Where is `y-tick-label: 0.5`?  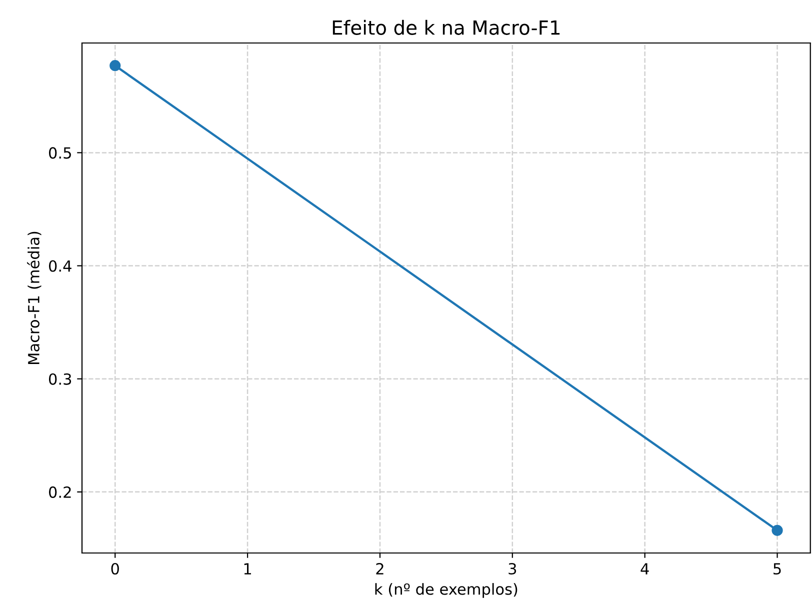
y-tick-label: 0.5 is located at coordinates (59, 153).